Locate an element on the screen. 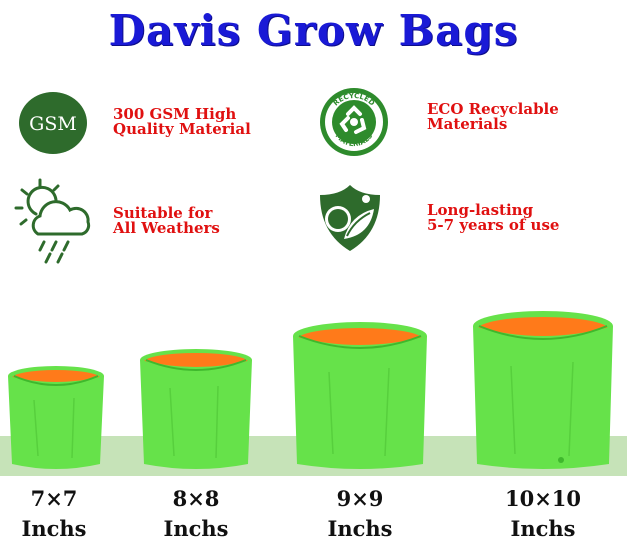 Image resolution: width=627 pixels, height=552 pixels. grow-bag-8x8 is located at coordinates (196, 409).